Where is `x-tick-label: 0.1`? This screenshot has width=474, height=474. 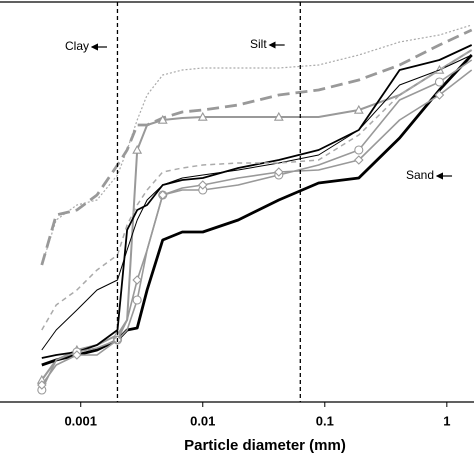 x-tick-label: 0.1 is located at coordinates (325, 420).